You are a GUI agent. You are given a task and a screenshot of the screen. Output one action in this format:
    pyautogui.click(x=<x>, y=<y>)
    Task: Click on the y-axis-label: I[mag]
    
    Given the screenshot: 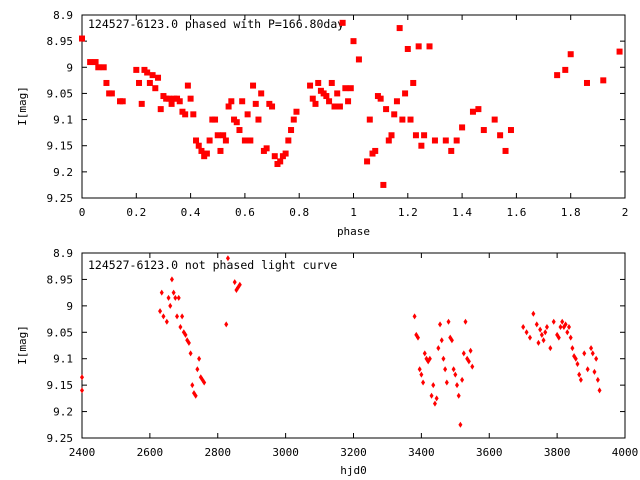 What is the action you would take?
    pyautogui.click(x=22, y=345)
    